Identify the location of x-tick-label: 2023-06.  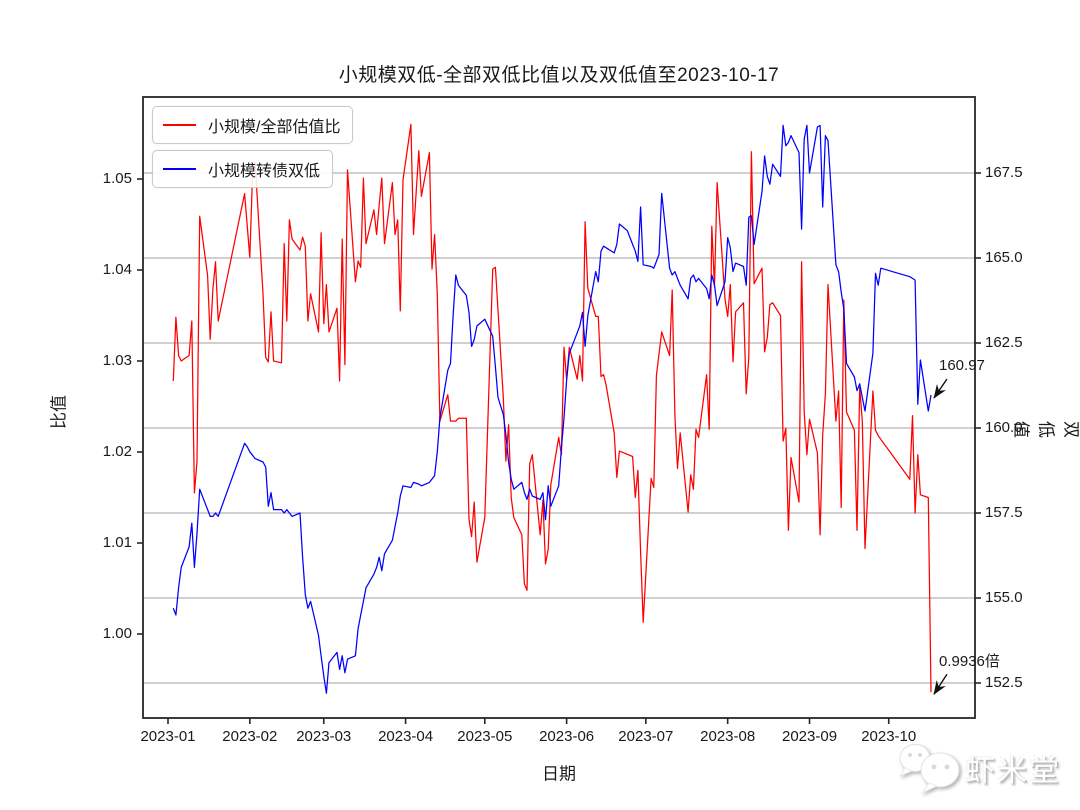
(567, 736).